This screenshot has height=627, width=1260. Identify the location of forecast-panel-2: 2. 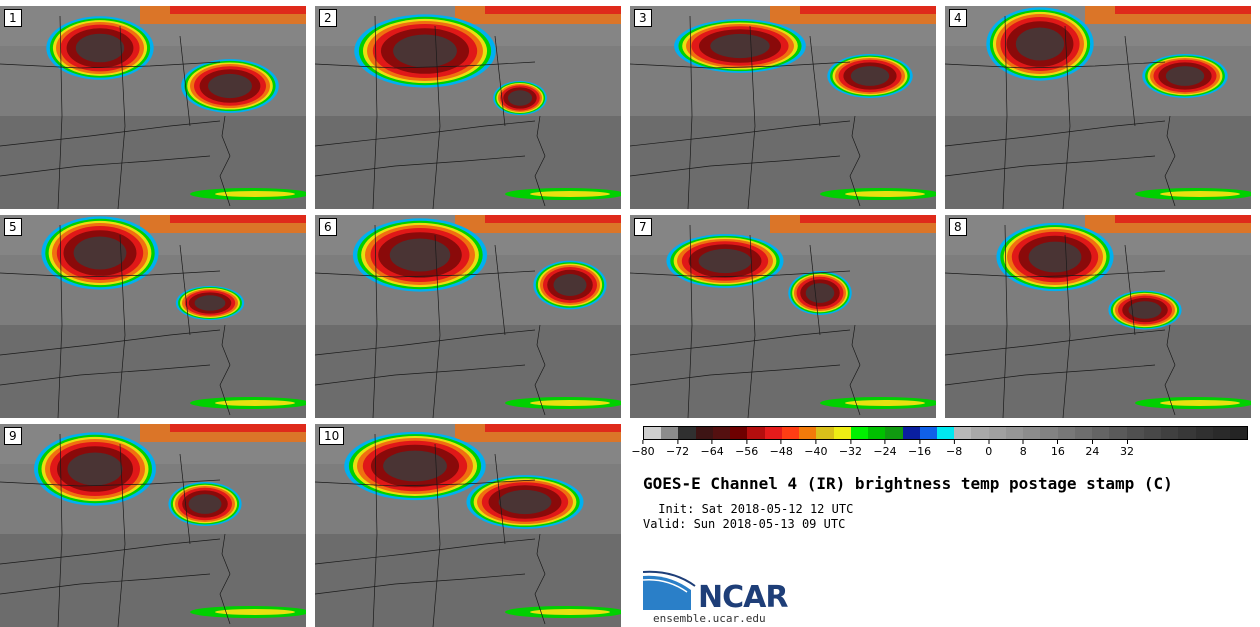
(468, 107).